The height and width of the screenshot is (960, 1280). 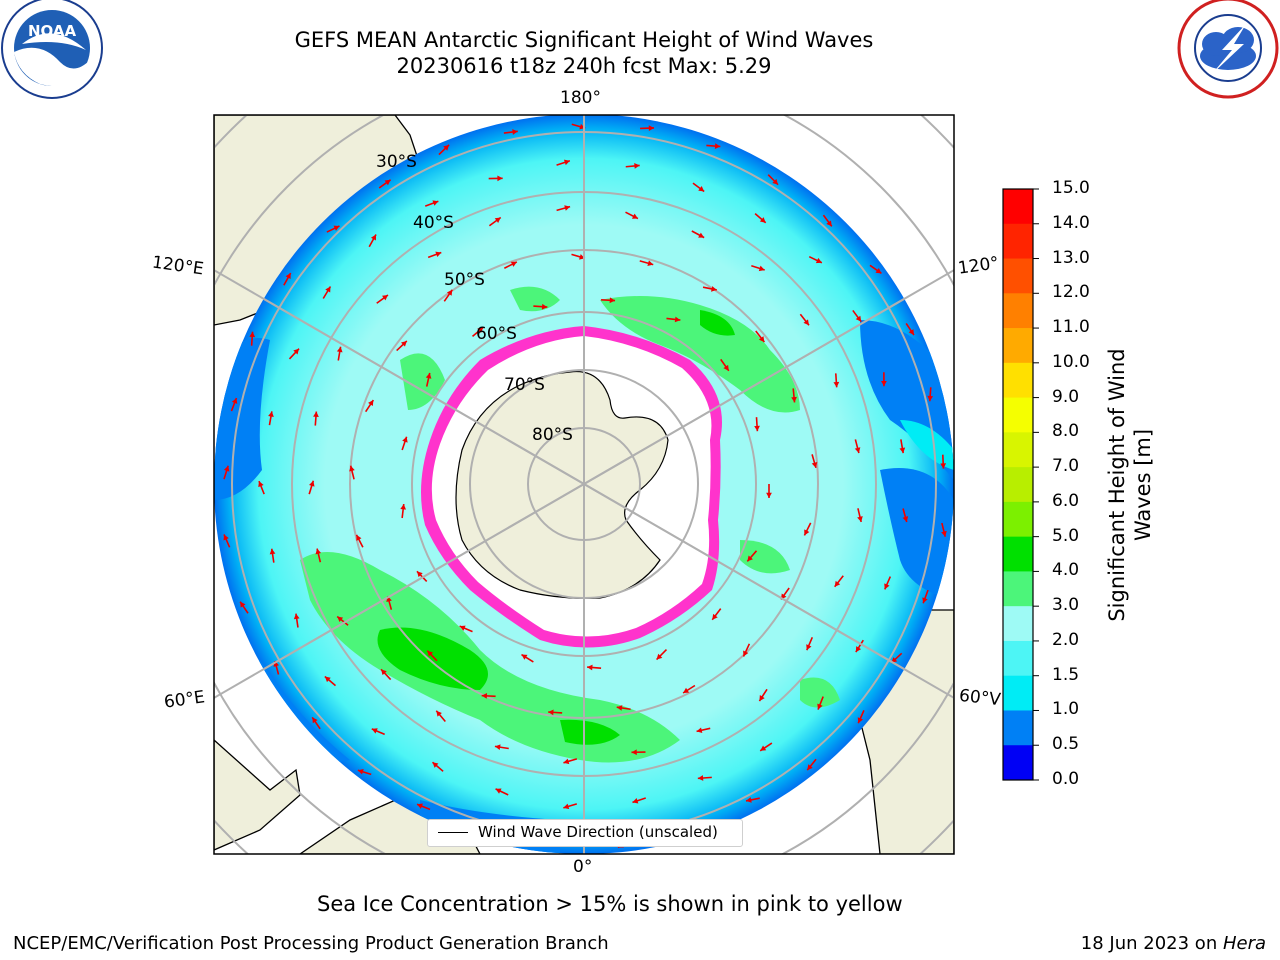 I want to click on map-legend: Wind Wave Direction (unscaled), so click(x=585, y=833).